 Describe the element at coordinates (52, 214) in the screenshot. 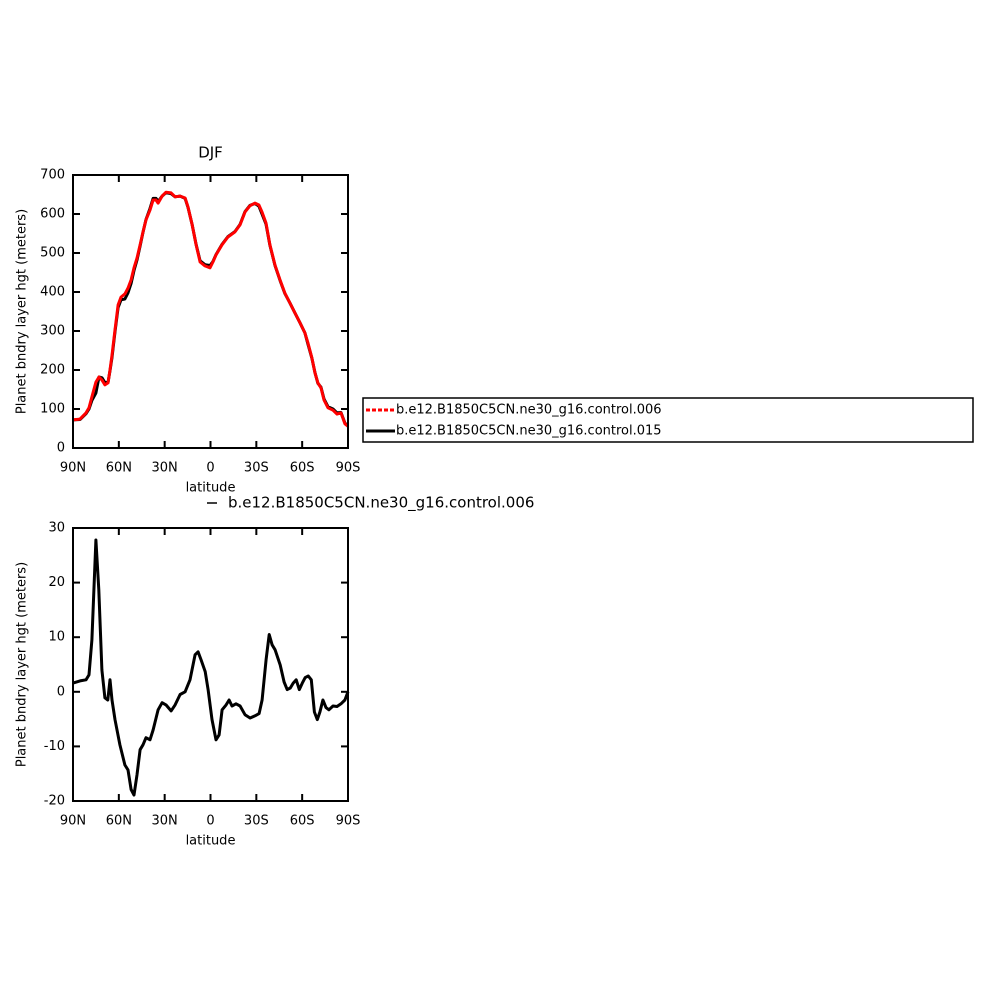

I see `y-tick-label: 600` at that location.